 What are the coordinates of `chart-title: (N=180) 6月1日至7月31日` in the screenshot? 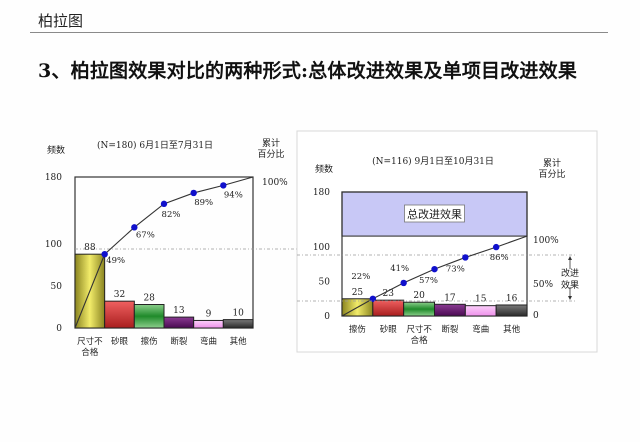 It's located at (155, 145).